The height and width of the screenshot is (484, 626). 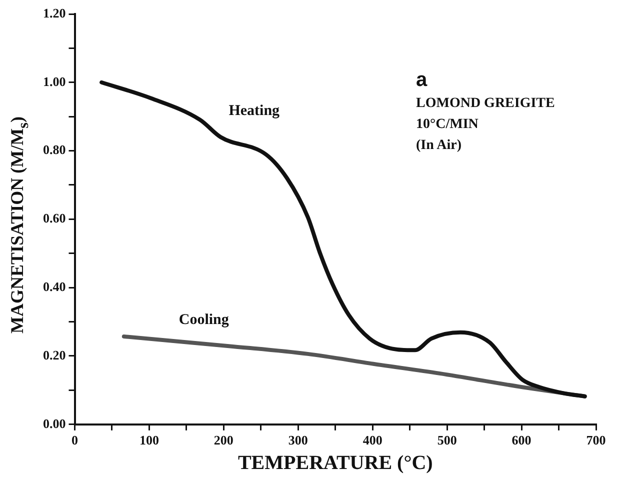 What do you see at coordinates (522, 440) in the screenshot?
I see `x-tick-label: 600` at bounding box center [522, 440].